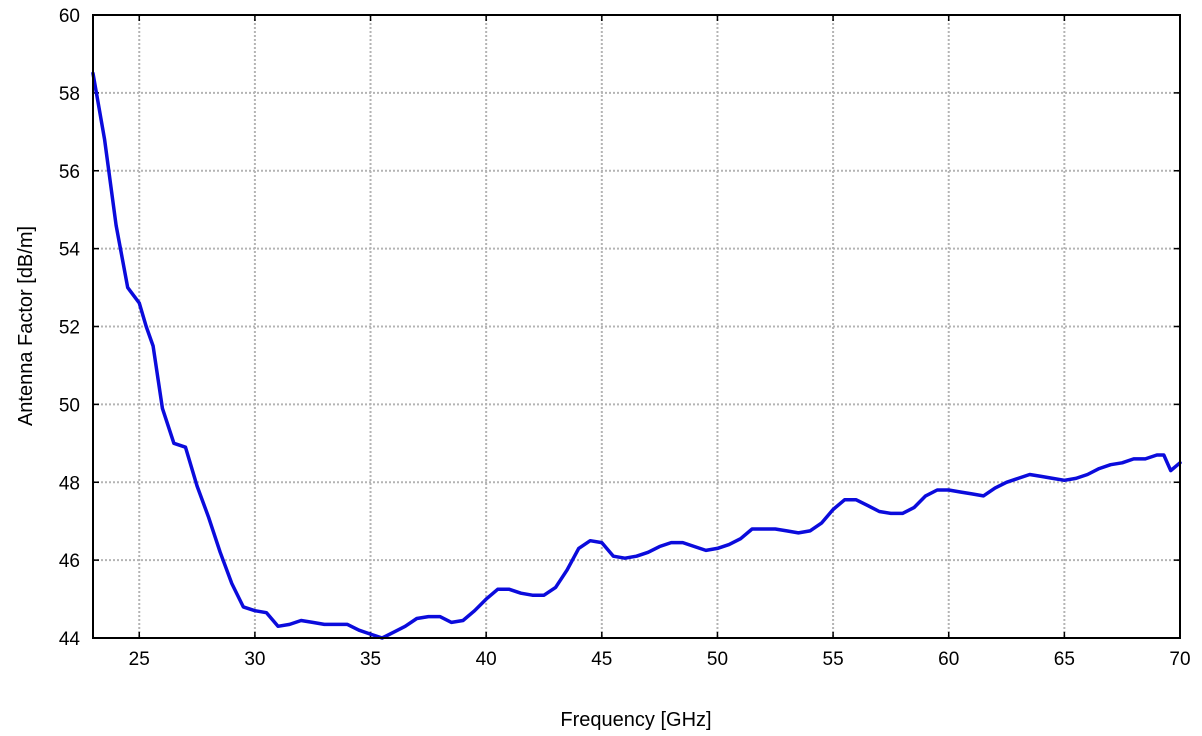 This screenshot has height=736, width=1202. Describe the element at coordinates (833, 659) in the screenshot. I see `x-tick-label: 55` at that location.